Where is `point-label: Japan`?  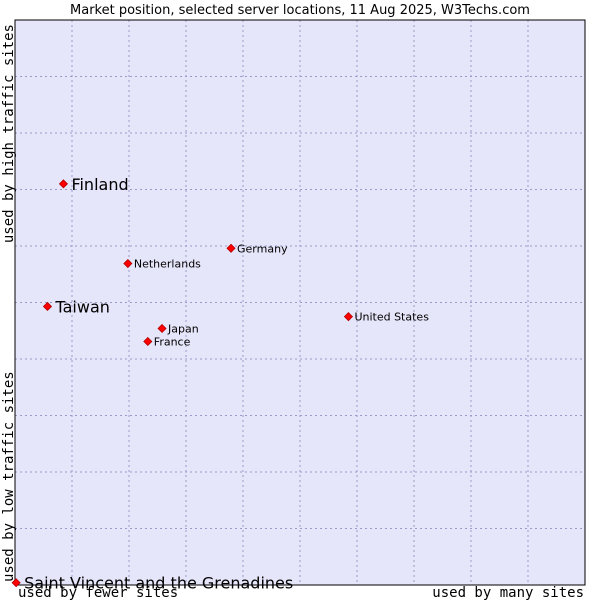
point-label: Japan is located at coordinates (183, 328).